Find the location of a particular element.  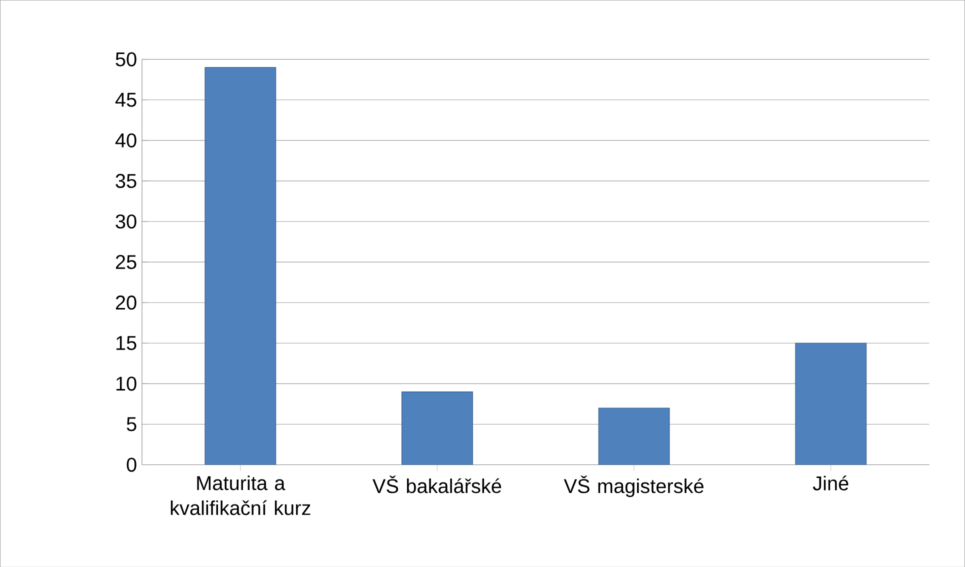

y-tick-label: 30 is located at coordinates (126, 221).